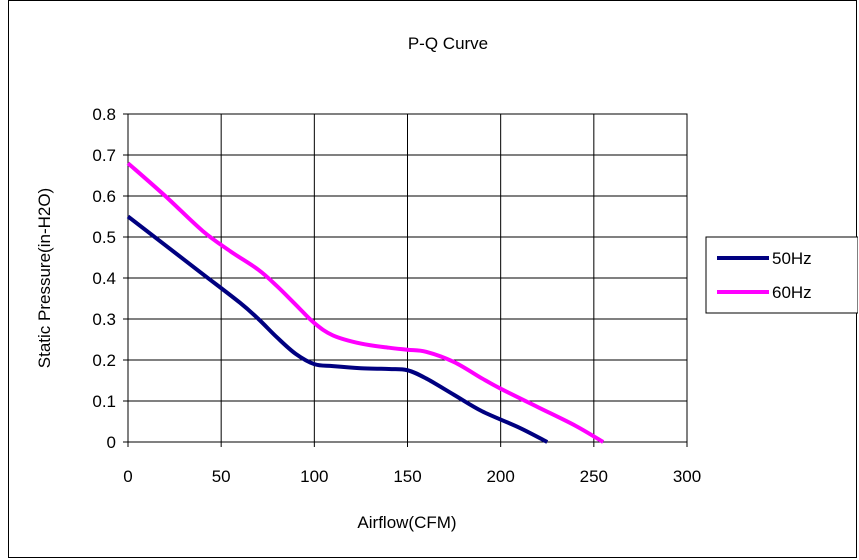 The height and width of the screenshot is (560, 859). Describe the element at coordinates (104, 196) in the screenshot. I see `y-tick-label: 0.6` at that location.